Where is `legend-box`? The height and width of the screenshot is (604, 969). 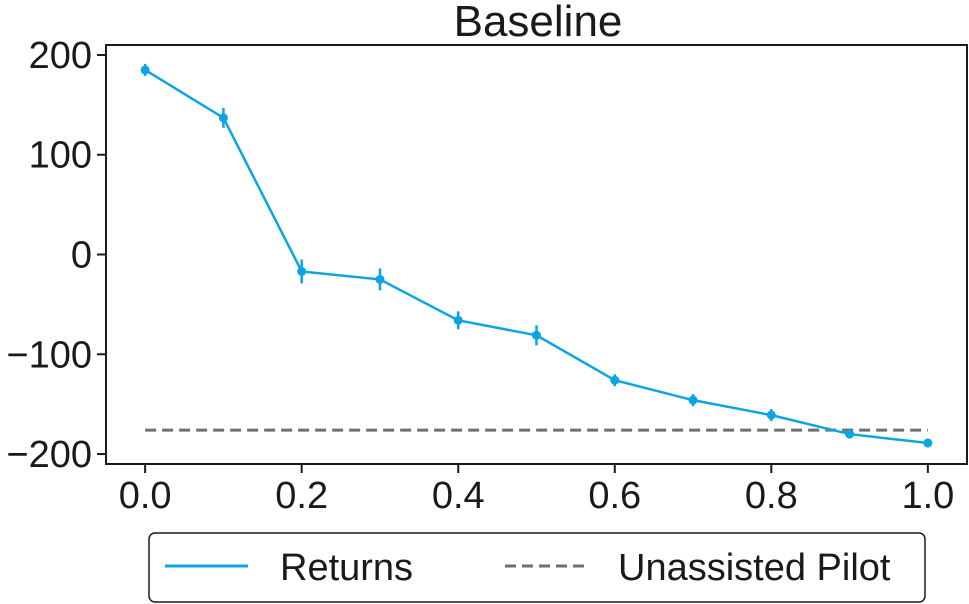 legend-box is located at coordinates (537, 567).